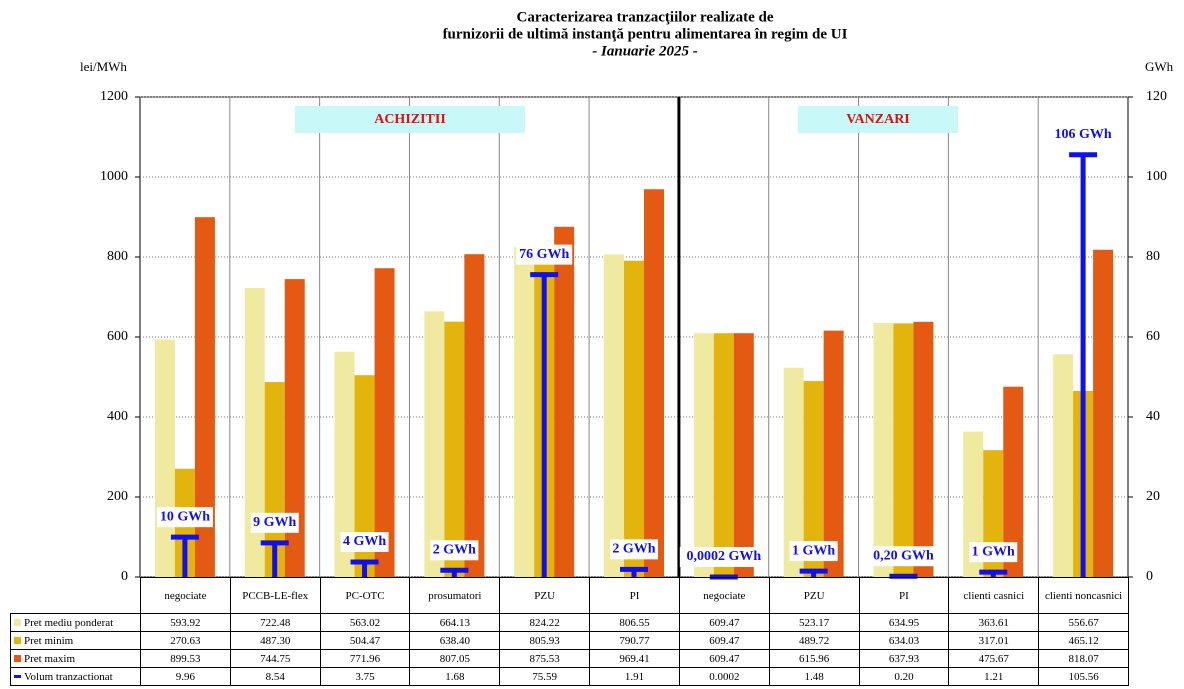 This screenshot has height=689, width=1184. I want to click on table-cell: 0.20, so click(904, 676).